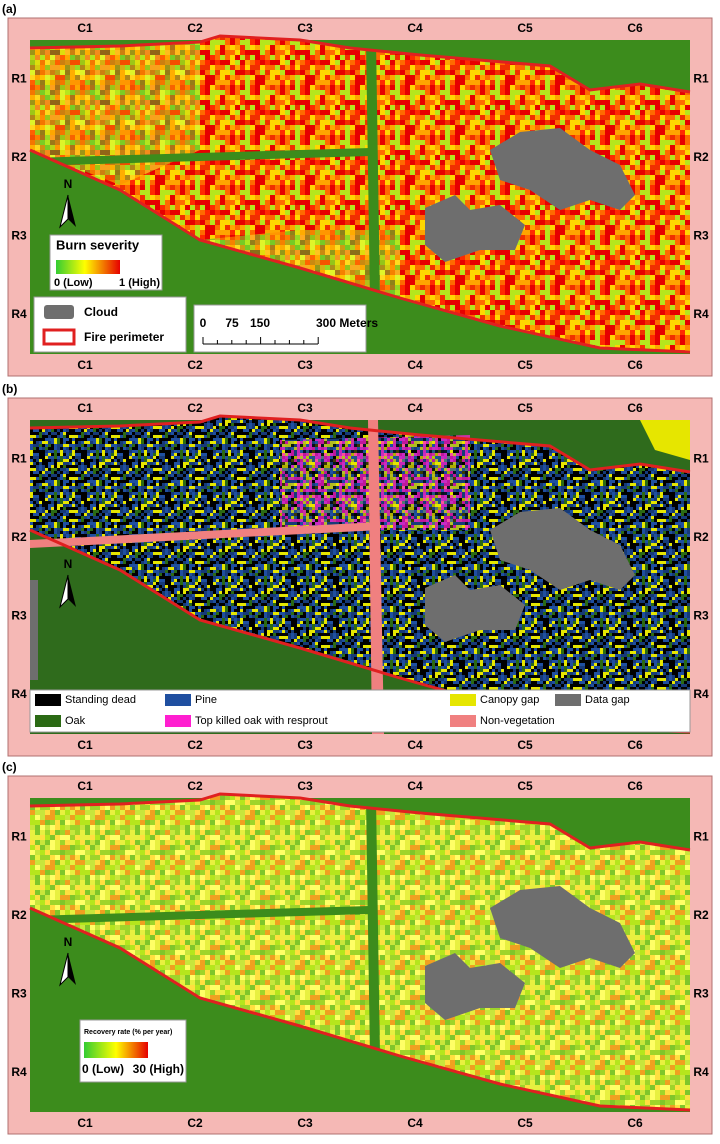 The height and width of the screenshot is (1144, 720). What do you see at coordinates (98, 244) in the screenshot?
I see `legend-title: Burn severity` at bounding box center [98, 244].